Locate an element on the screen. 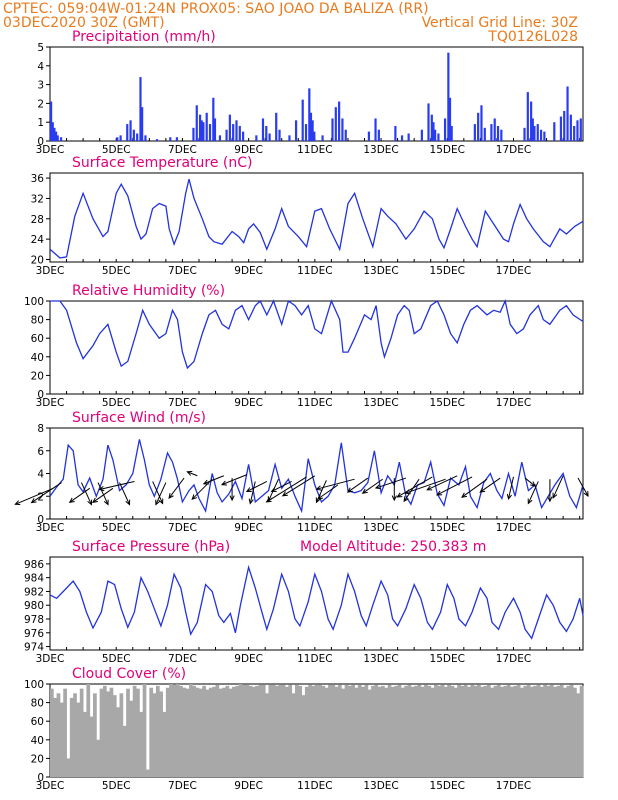 The width and height of the screenshot is (618, 800). rh-title: Relative Humidity (%) is located at coordinates (148, 291).